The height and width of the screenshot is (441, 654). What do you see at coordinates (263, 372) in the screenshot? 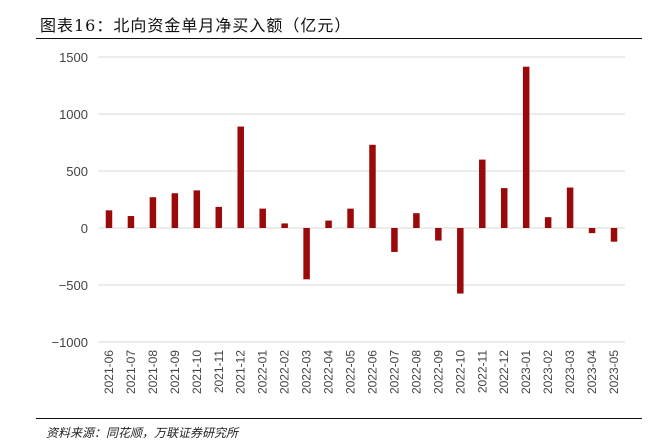
I see `x-tick-label: 2022-01` at bounding box center [263, 372].